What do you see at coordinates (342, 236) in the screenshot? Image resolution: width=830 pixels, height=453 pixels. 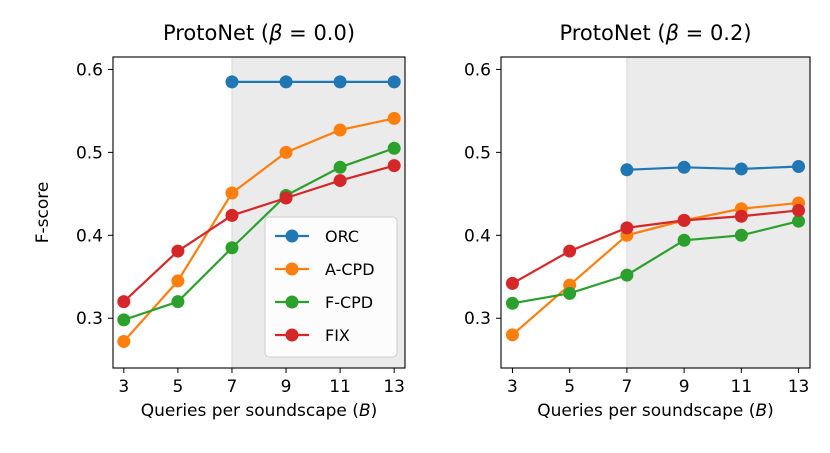 I see `legend-label-orc: ORC` at bounding box center [342, 236].